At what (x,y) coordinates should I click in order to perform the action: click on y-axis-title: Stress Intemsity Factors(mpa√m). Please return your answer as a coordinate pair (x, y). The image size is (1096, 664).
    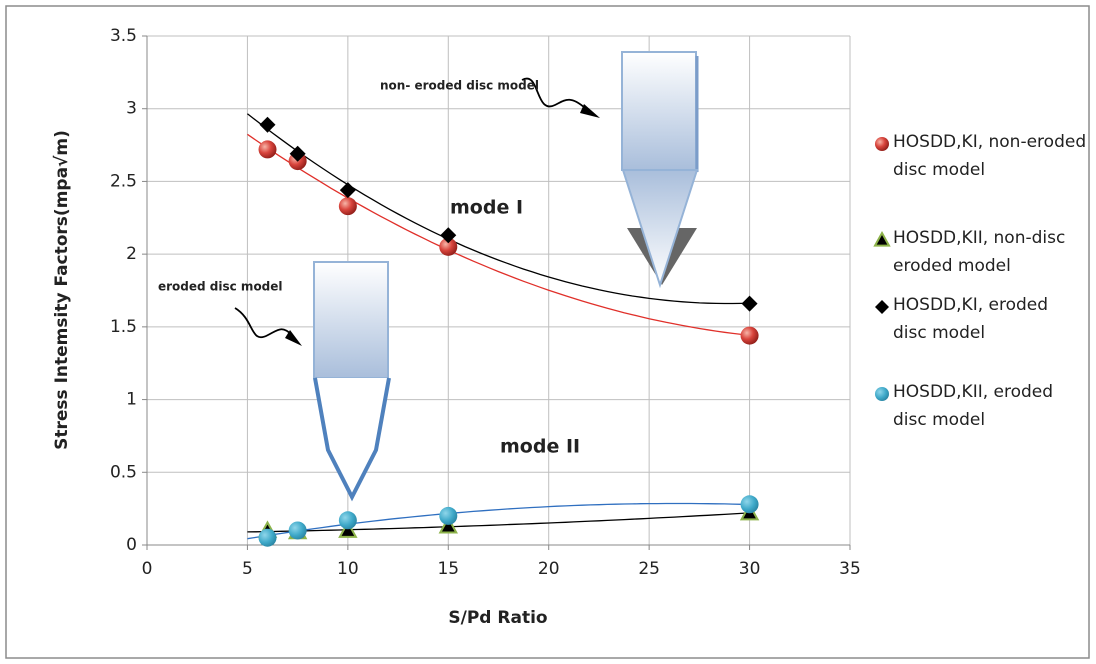
    Looking at the image, I should click on (62, 290).